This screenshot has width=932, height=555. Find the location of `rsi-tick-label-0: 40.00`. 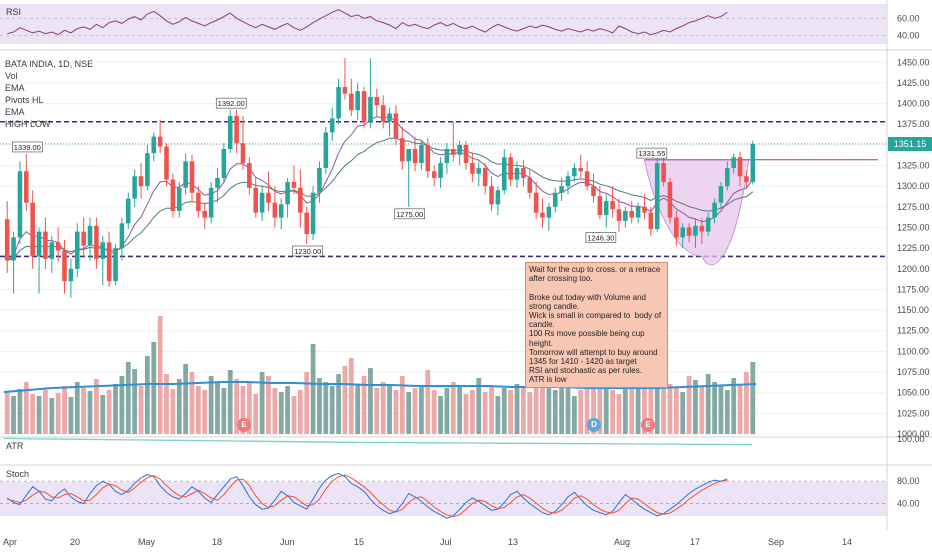

rsi-tick-label-0: 40.00 is located at coordinates (908, 35).